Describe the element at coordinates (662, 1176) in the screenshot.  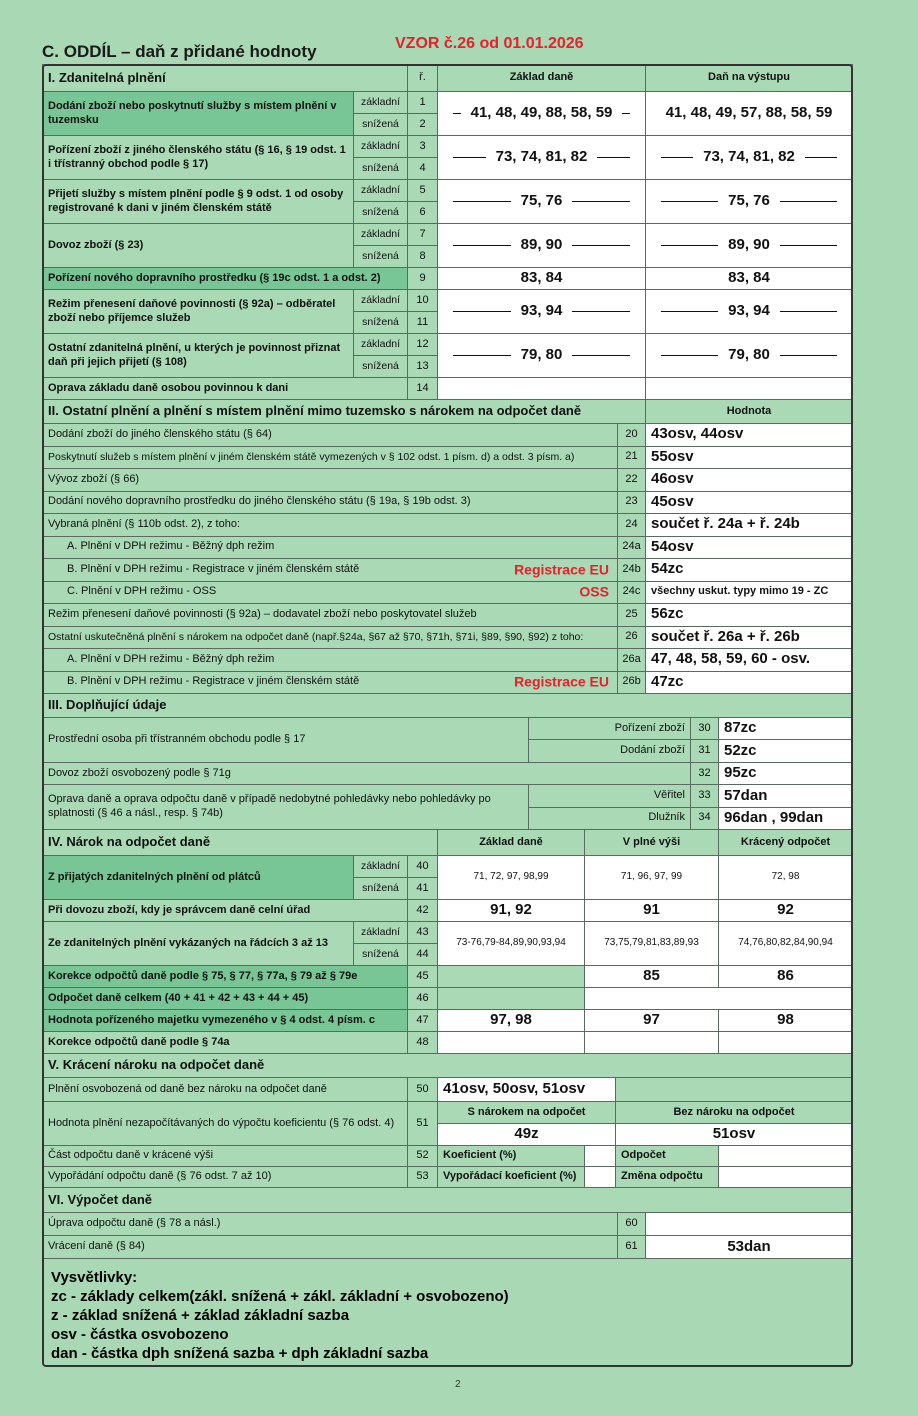
I see `cell-text: Změna odpočtu` at that location.